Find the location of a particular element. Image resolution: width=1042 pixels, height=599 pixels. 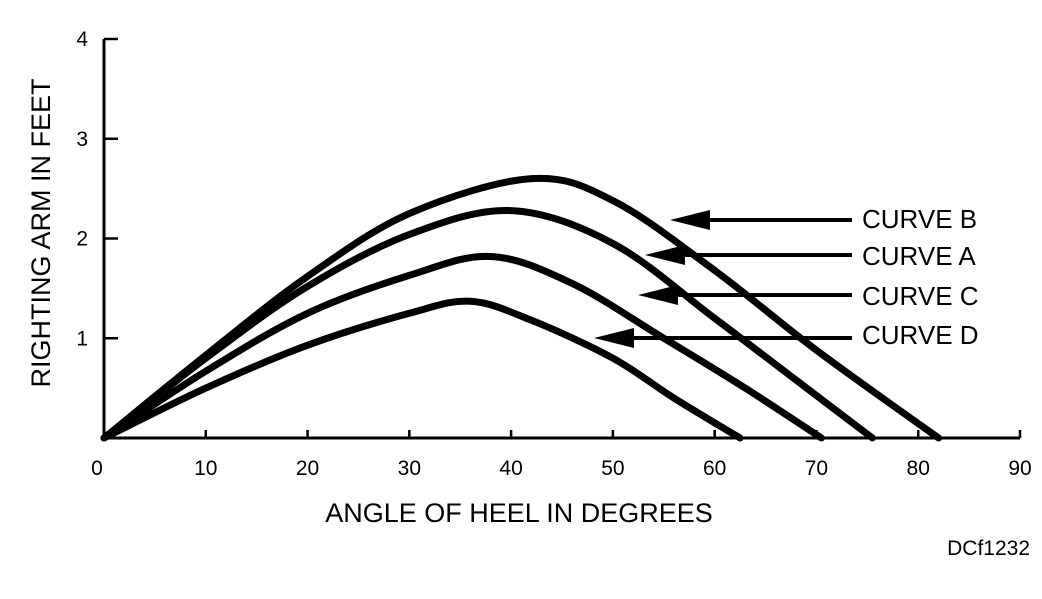

x-tick-label: 40 is located at coordinates (510, 468).